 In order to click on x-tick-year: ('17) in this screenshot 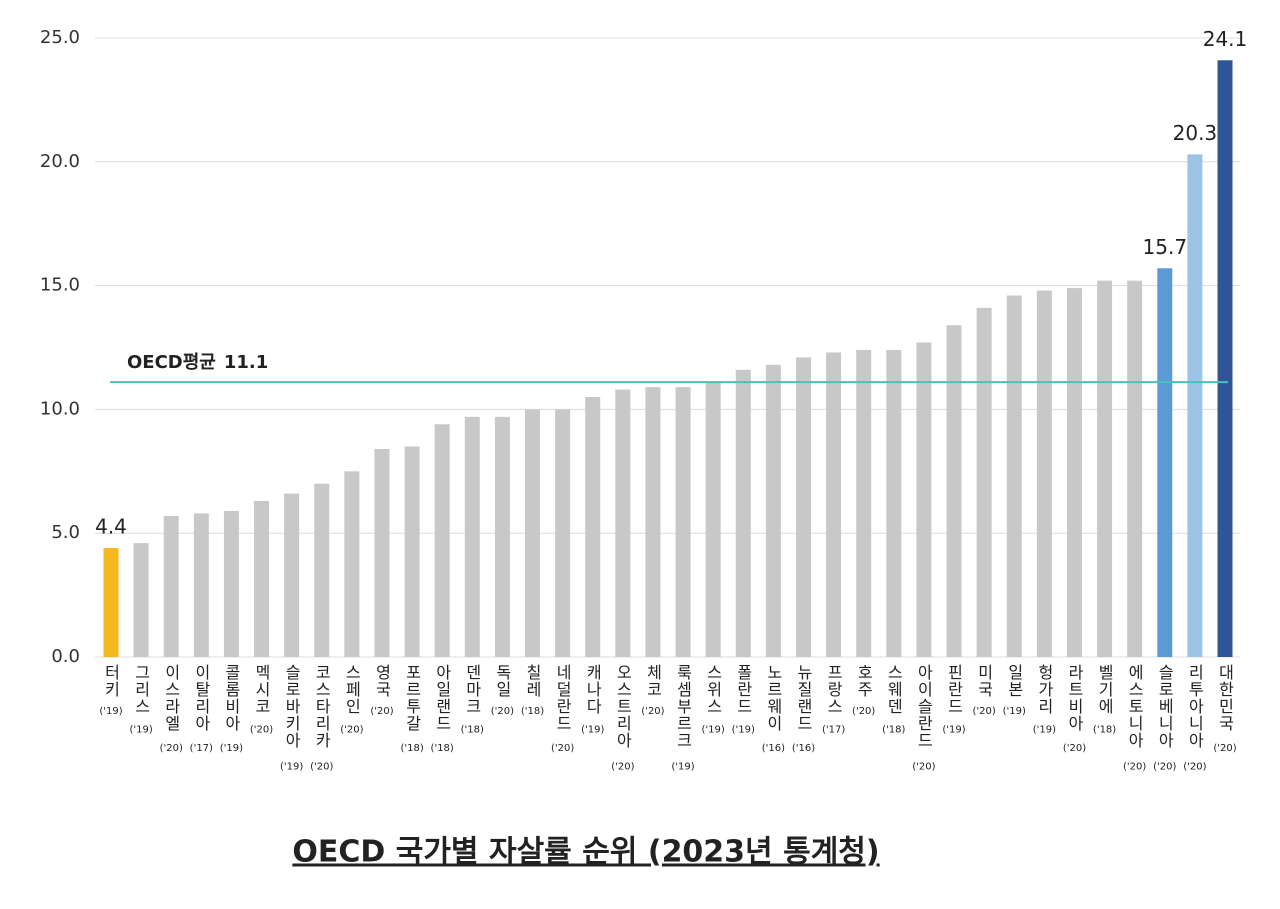, I will do `click(201, 748)`.